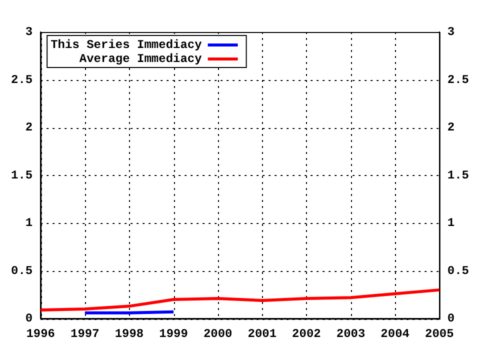 The height and width of the screenshot is (350, 480). What do you see at coordinates (29, 319) in the screenshot?
I see `y-tick-label: 0` at bounding box center [29, 319].